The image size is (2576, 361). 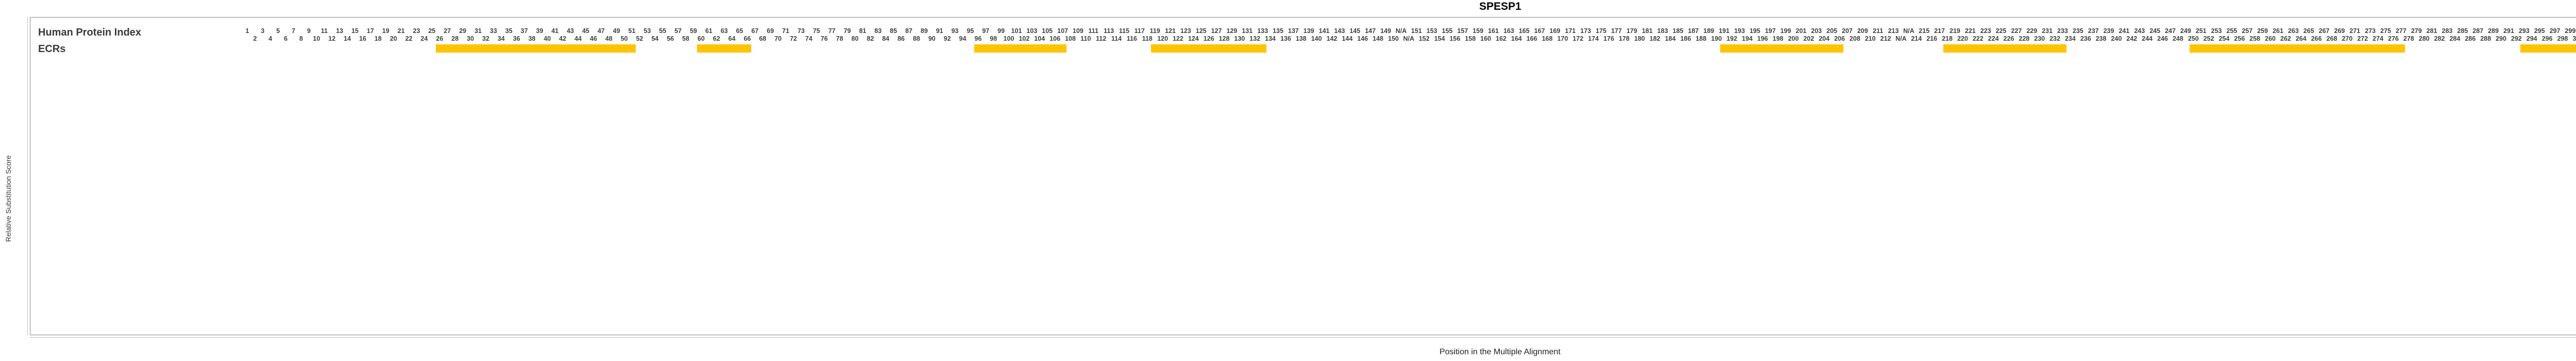 What do you see at coordinates (701, 38) in the screenshot?
I see `human-index-number: 60` at bounding box center [701, 38].